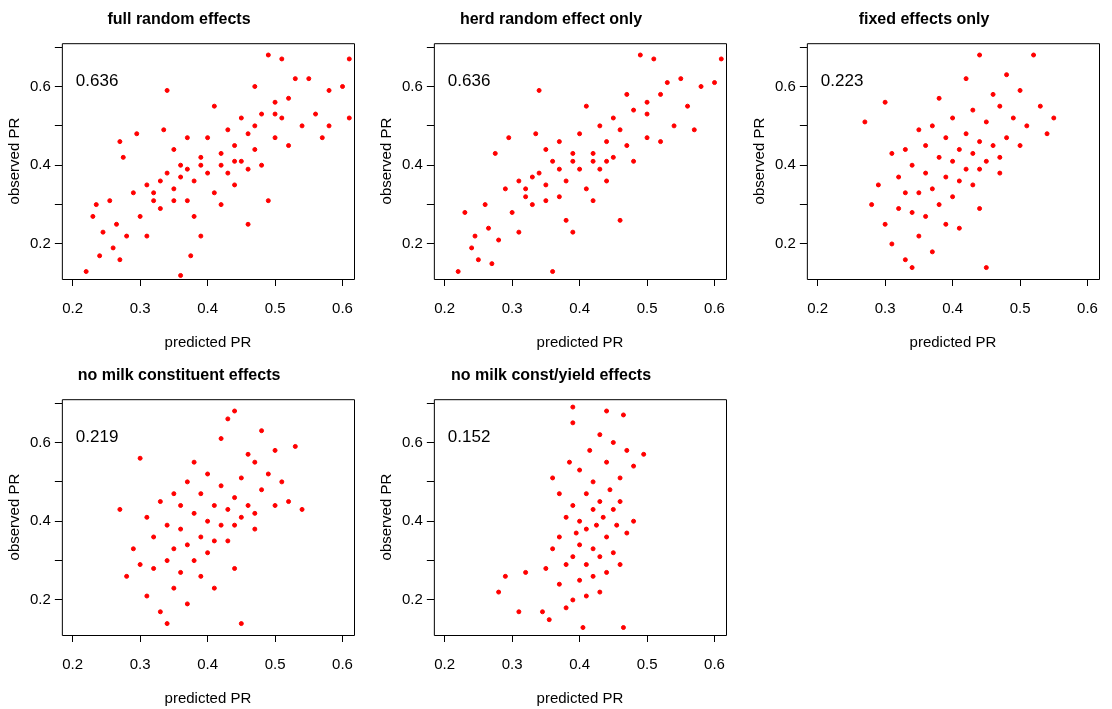 This screenshot has width=1112, height=709. Describe the element at coordinates (551, 375) in the screenshot. I see `chart-title: no milk const/yield effects` at that location.